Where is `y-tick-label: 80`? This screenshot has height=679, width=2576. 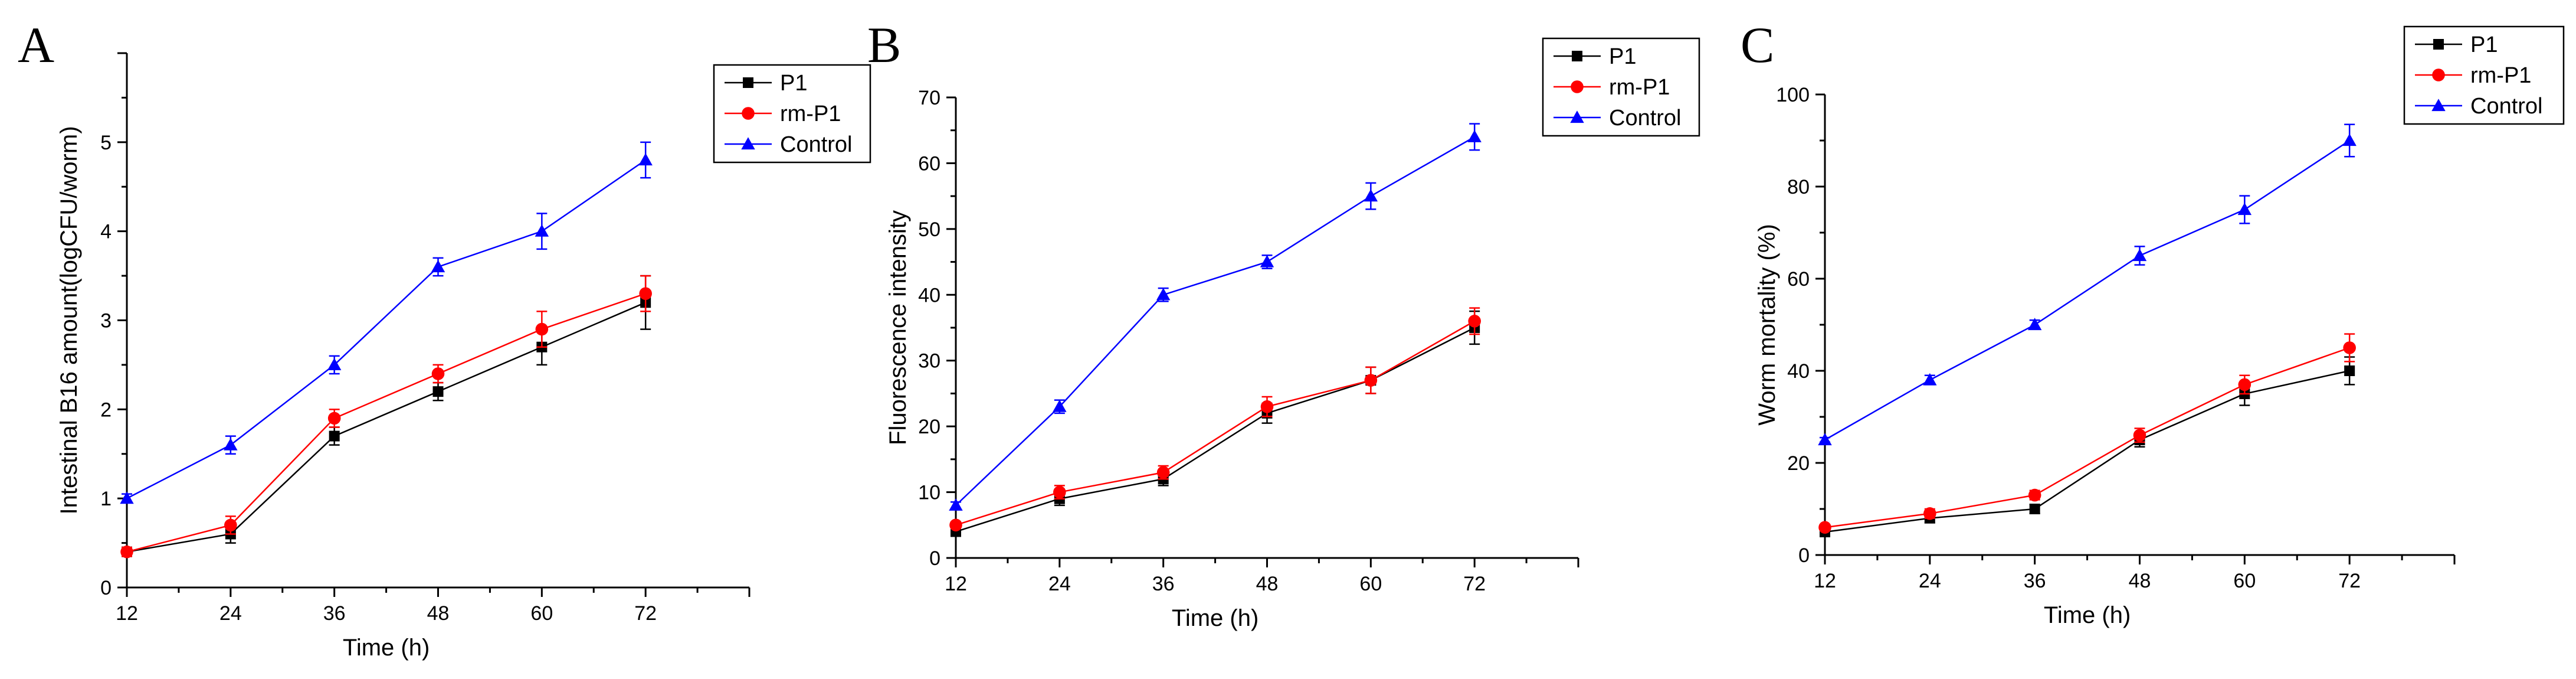 y-tick-label: 80 is located at coordinates (1798, 187).